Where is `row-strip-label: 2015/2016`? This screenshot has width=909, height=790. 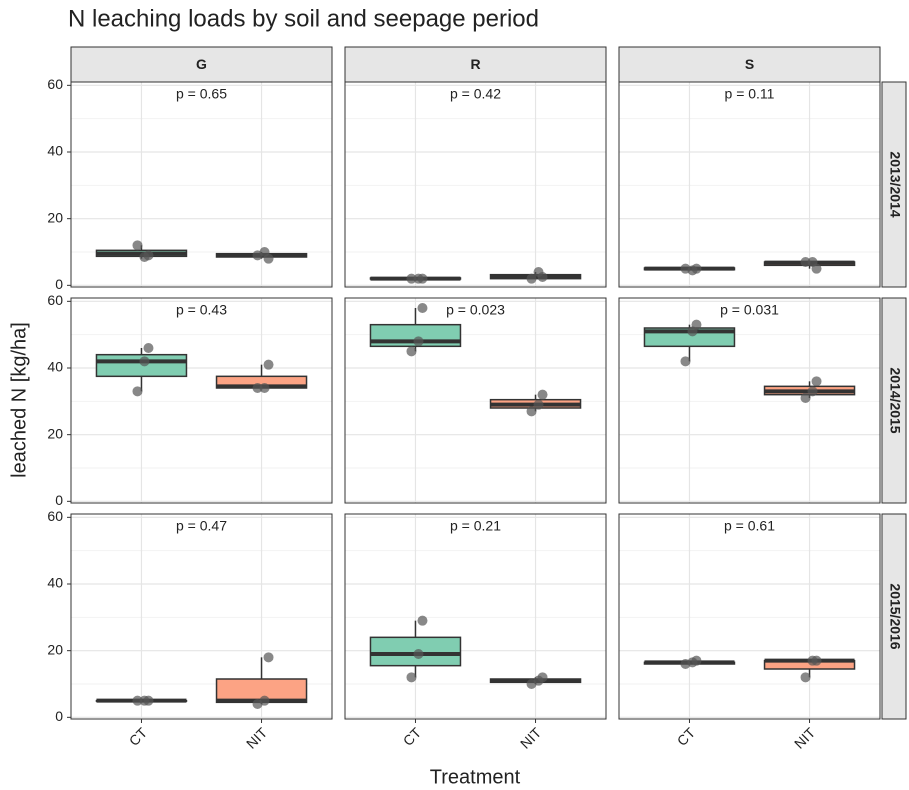
row-strip-label: 2015/2016 is located at coordinates (895, 616).